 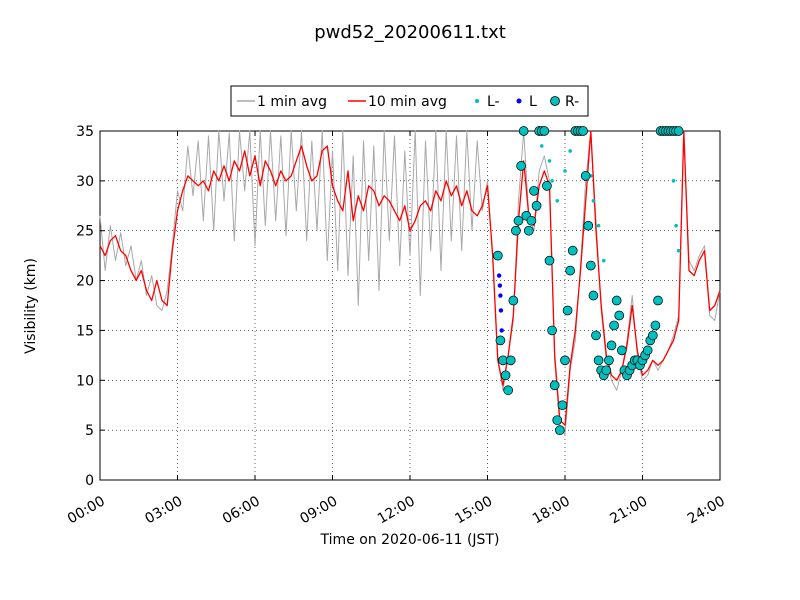 What do you see at coordinates (85, 232) in the screenshot?
I see `y-tick-label: 25` at bounding box center [85, 232].